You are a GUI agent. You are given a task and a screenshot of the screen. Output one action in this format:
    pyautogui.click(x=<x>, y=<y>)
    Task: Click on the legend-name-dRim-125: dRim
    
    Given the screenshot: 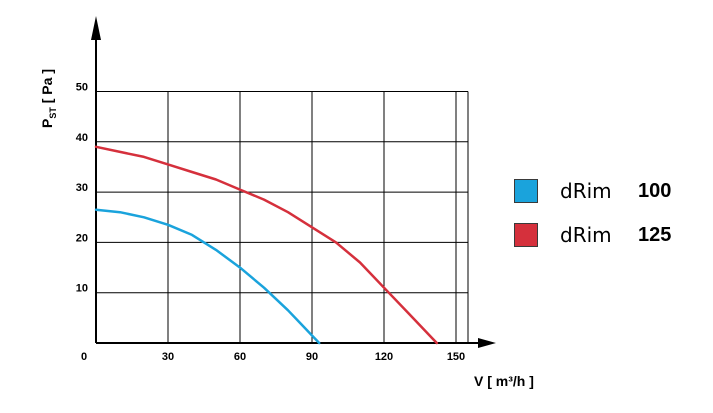 What is the action you would take?
    pyautogui.click(x=586, y=235)
    